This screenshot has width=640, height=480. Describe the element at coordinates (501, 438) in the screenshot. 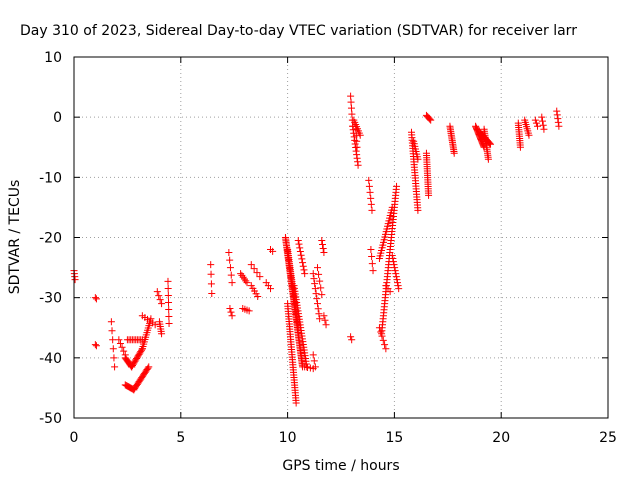

I see `x-tick-label: 20` at that location.